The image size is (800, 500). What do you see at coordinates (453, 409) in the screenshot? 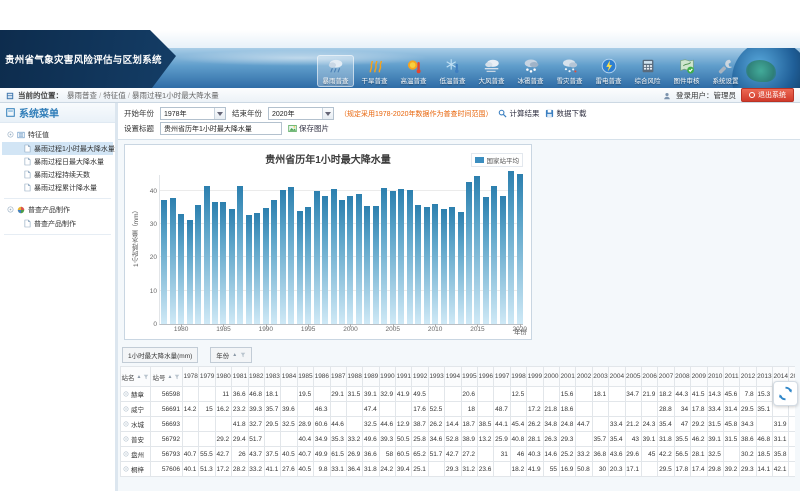
I see `value-cell-56691-1994` at bounding box center [453, 409].